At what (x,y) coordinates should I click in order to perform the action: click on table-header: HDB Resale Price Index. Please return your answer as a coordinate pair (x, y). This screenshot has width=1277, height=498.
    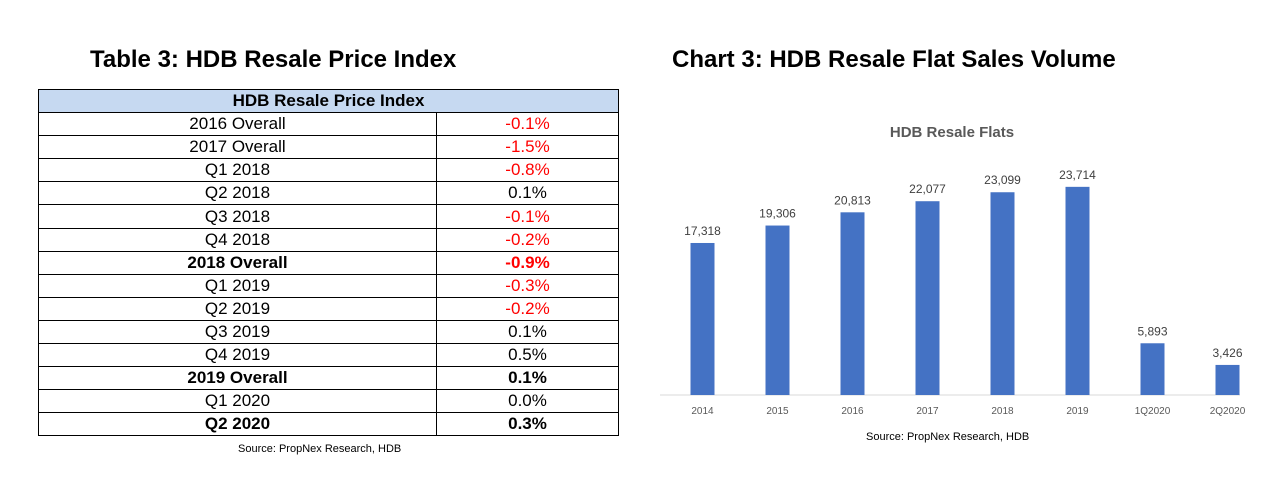
    Looking at the image, I should click on (328, 101).